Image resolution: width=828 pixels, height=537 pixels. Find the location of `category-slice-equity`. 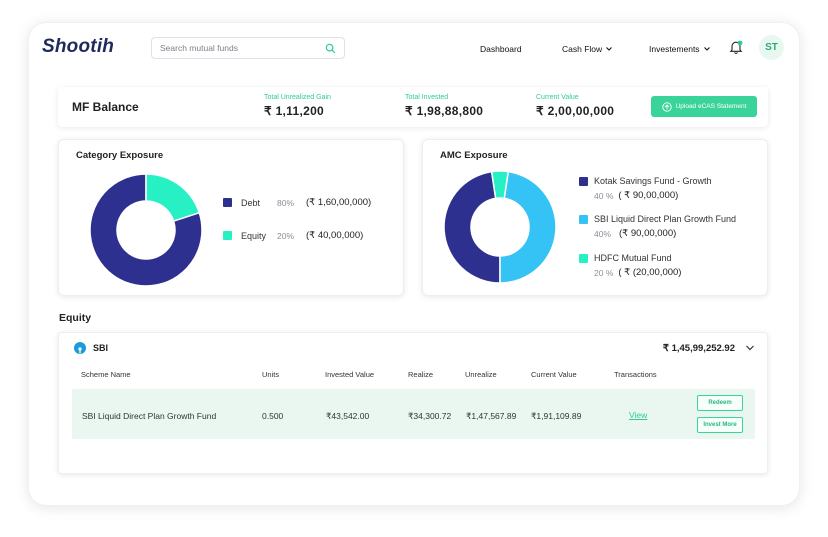

category-slice-equity is located at coordinates (173, 197).